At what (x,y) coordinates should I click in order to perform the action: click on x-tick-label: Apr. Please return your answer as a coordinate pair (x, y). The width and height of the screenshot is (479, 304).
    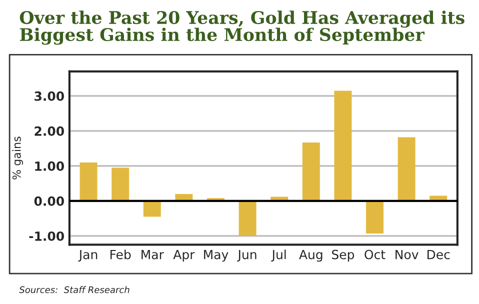
    Looking at the image, I should click on (184, 256).